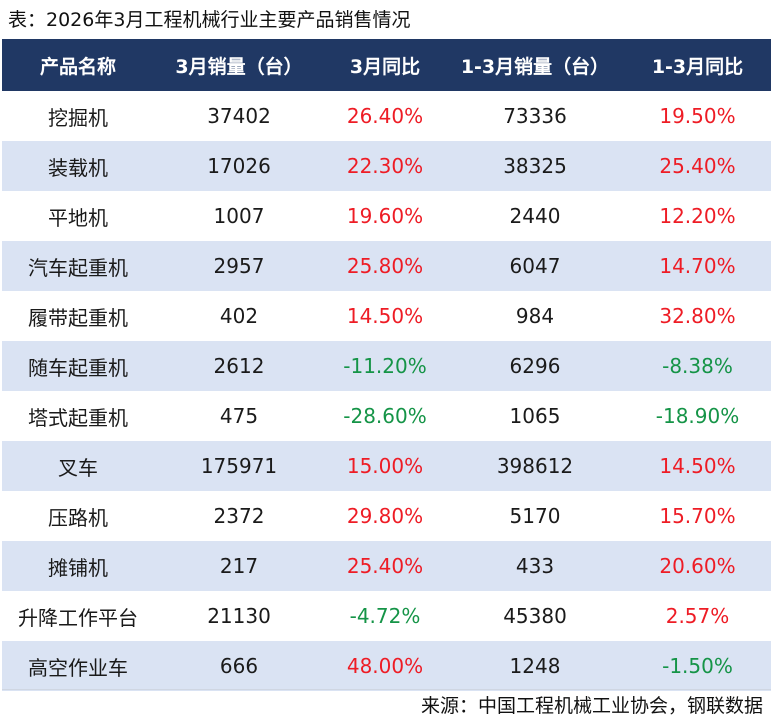  I want to click on table-row: 汽车起重机 2957 25.80% 6047 14.70%, so click(386, 266).